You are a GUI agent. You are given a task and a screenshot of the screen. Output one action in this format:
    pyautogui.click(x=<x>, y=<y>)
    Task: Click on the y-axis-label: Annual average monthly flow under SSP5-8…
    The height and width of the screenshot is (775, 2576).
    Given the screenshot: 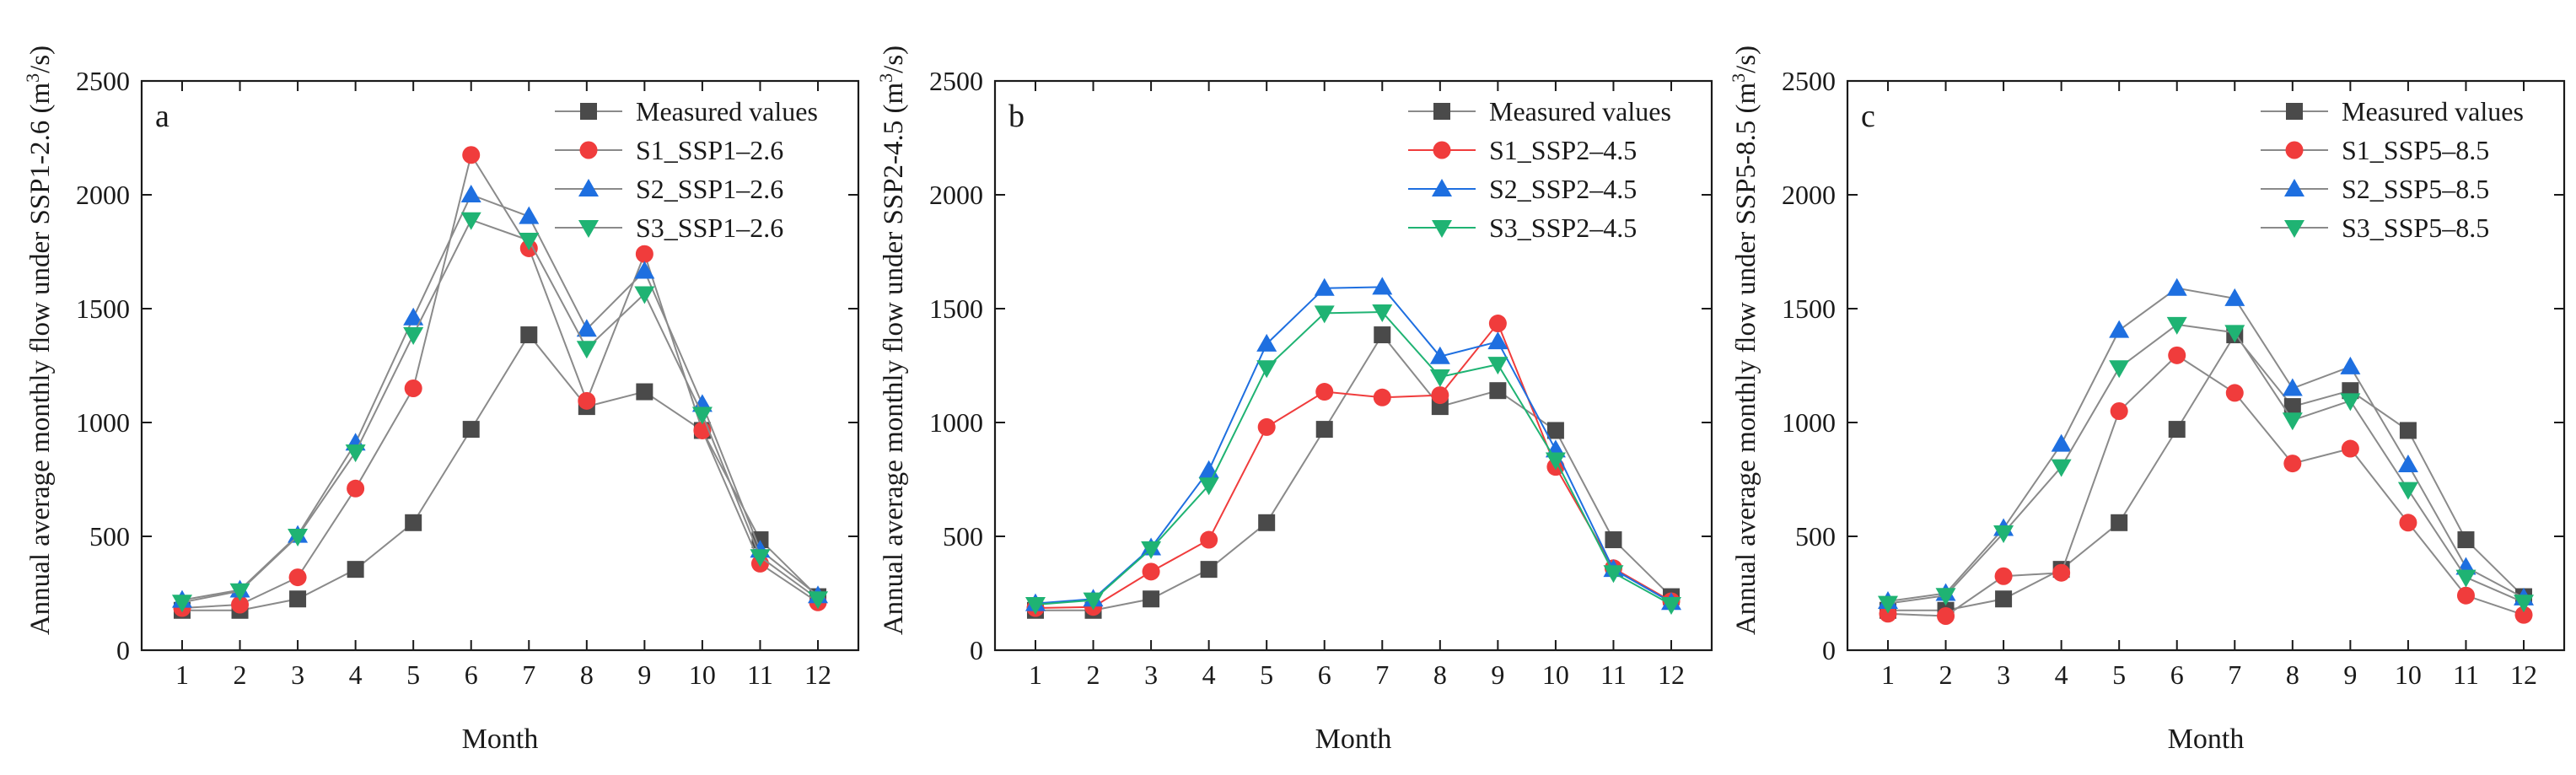 What is the action you would take?
    pyautogui.click(x=1745, y=340)
    